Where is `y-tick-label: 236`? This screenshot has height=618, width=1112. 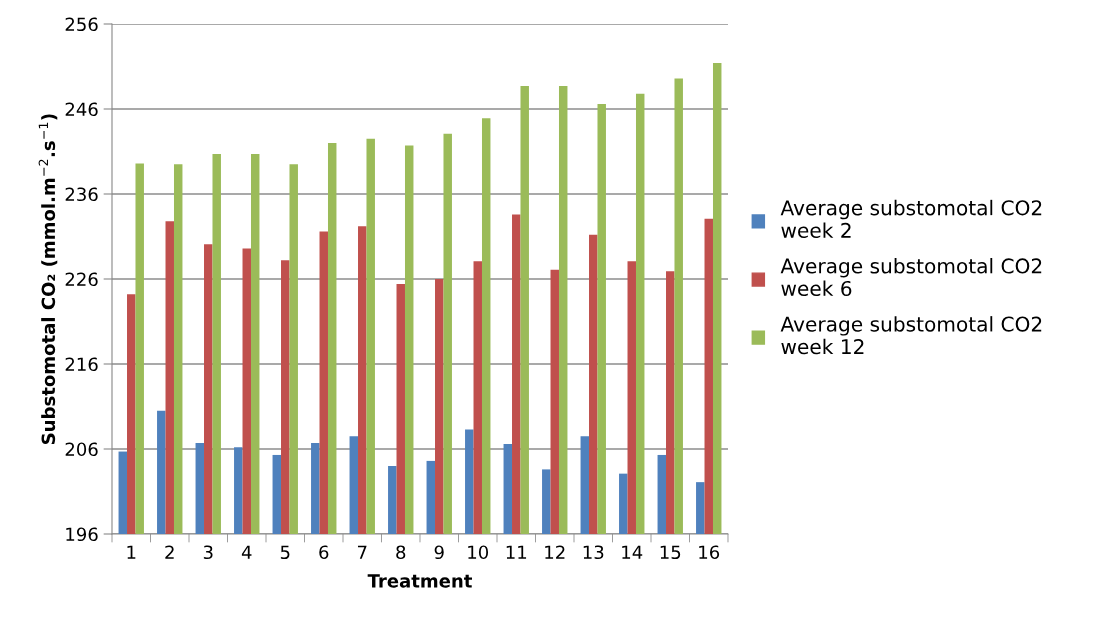 y-tick-label: 236 is located at coordinates (81, 194).